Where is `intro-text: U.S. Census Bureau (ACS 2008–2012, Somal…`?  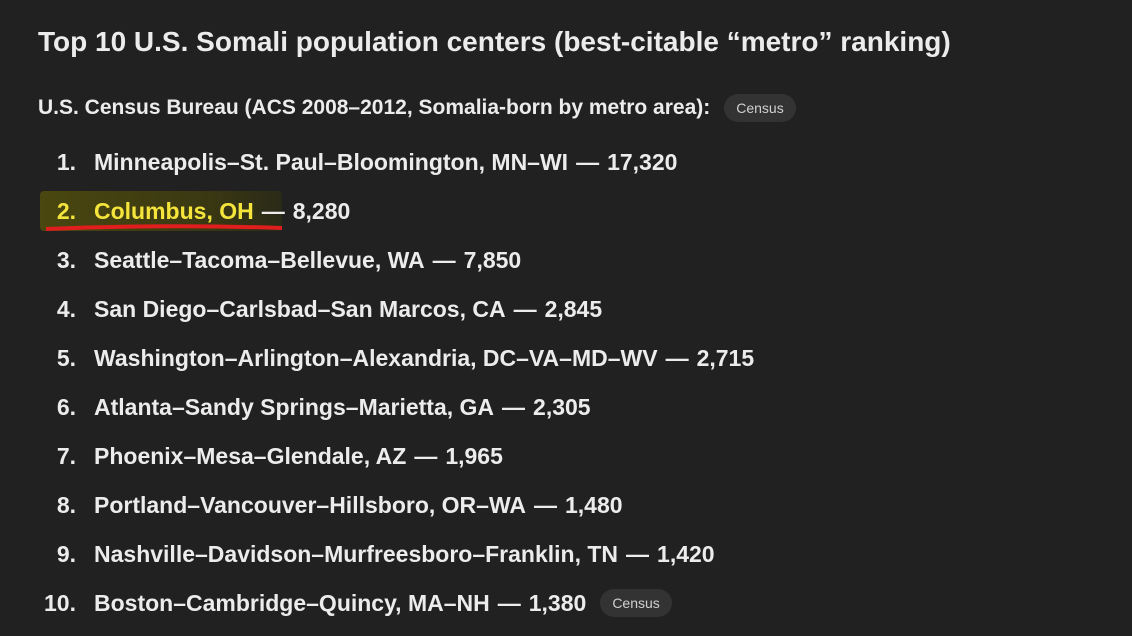 intro-text: U.S. Census Bureau (ACS 2008–2012, Somal… is located at coordinates (374, 107).